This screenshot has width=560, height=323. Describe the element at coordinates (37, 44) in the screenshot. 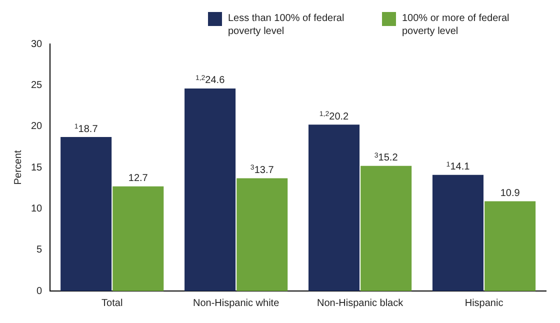

I see `y-tick-label: 30` at that location.